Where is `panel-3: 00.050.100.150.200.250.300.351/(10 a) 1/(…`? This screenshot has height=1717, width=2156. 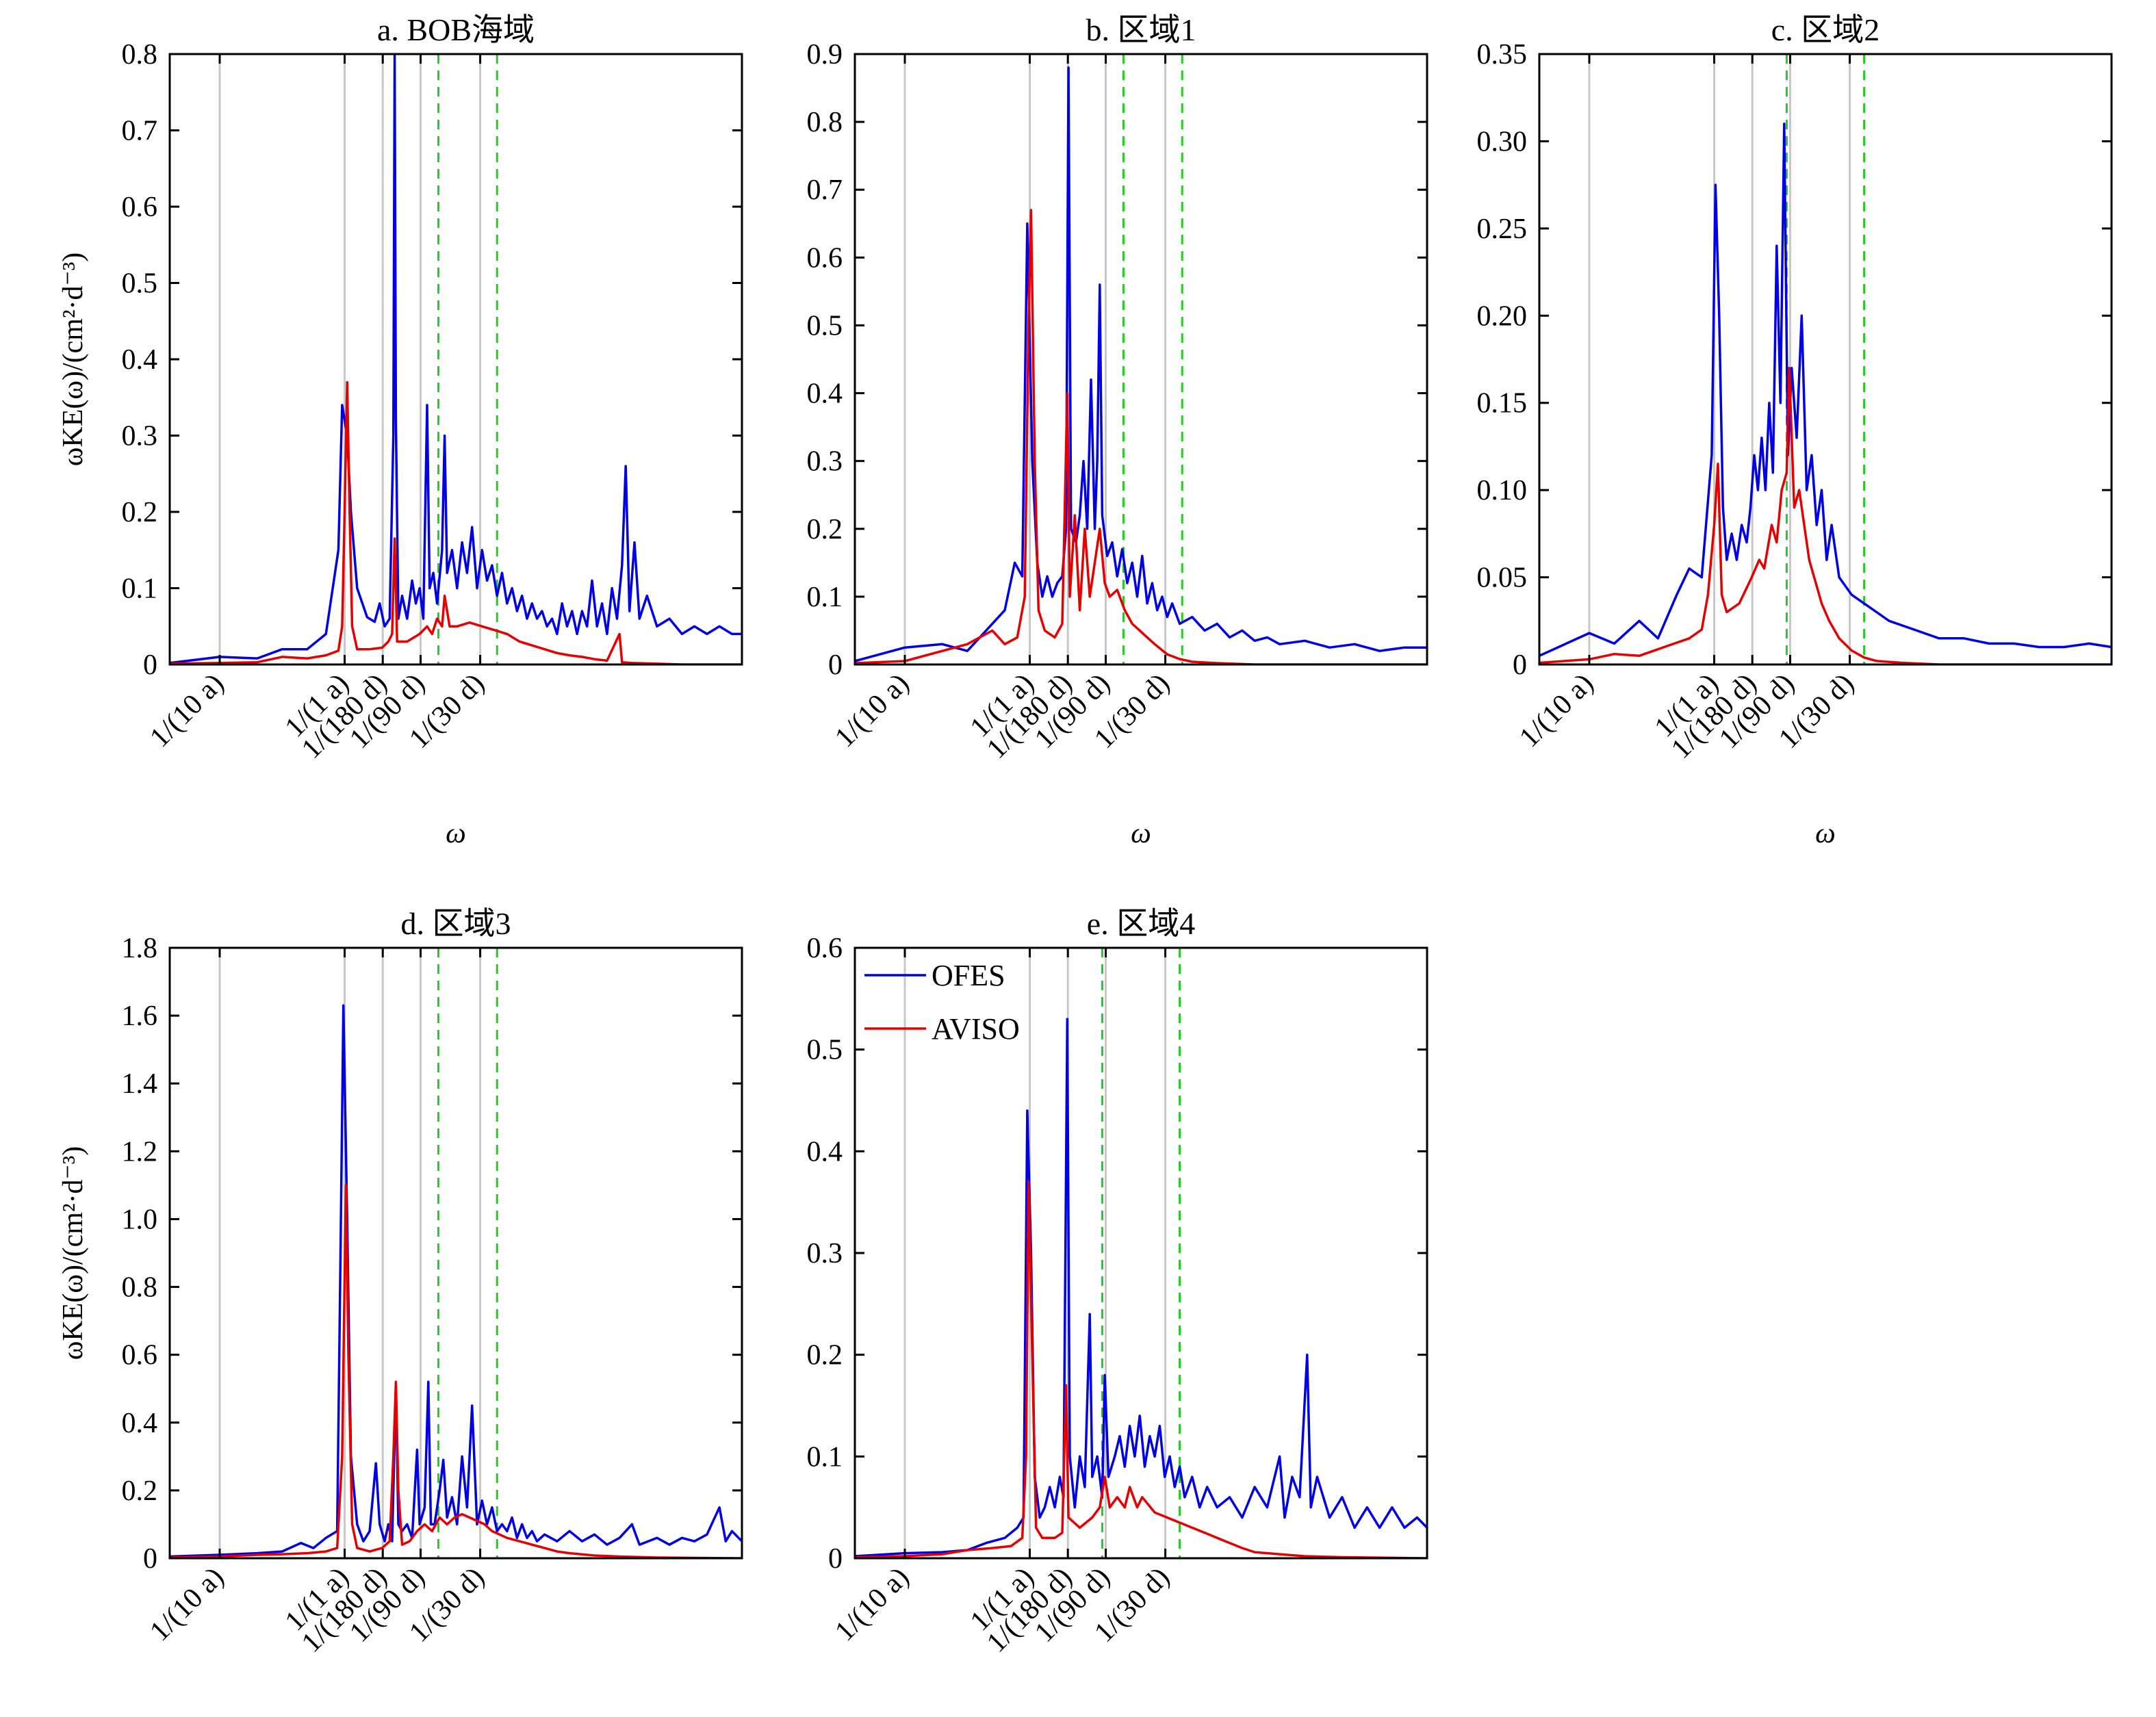 panel-3: 00.050.100.150.200.250.300.351/(10 a) 1/(… is located at coordinates (1795, 431).